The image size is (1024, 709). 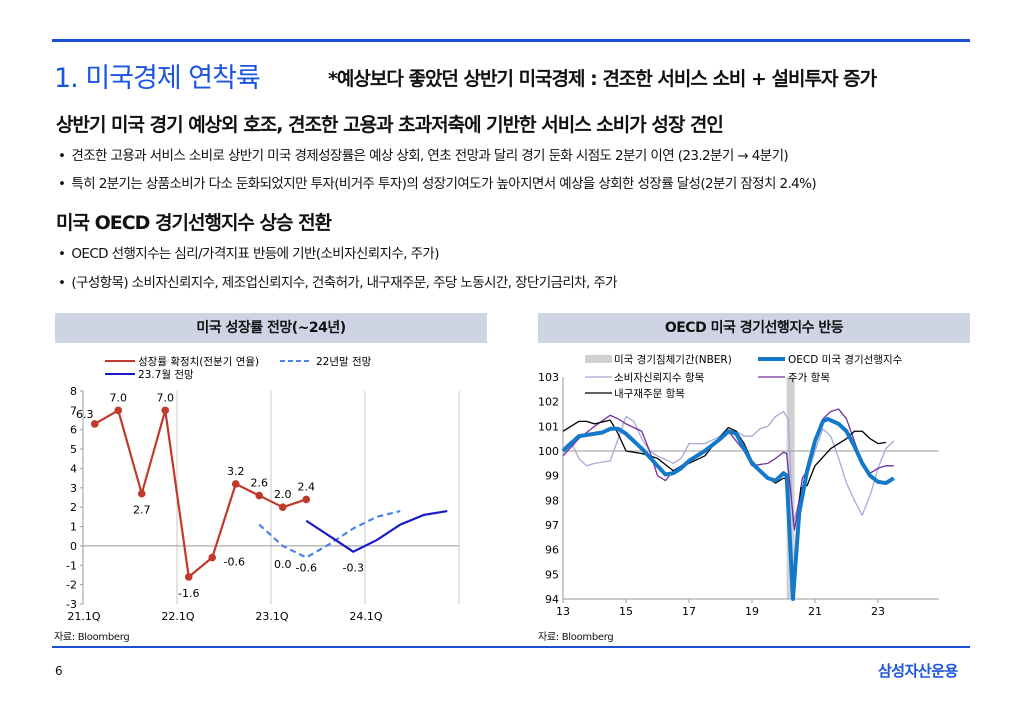 I want to click on page-number: 6, so click(x=59, y=671).